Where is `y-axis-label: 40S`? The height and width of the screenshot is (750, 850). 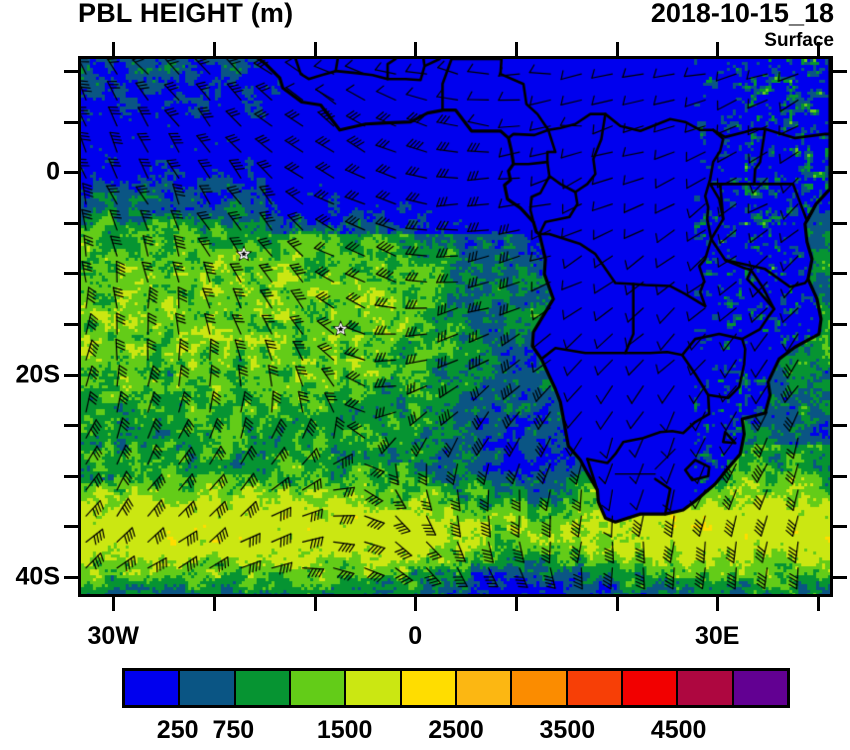 y-axis-label: 40S is located at coordinates (37, 576).